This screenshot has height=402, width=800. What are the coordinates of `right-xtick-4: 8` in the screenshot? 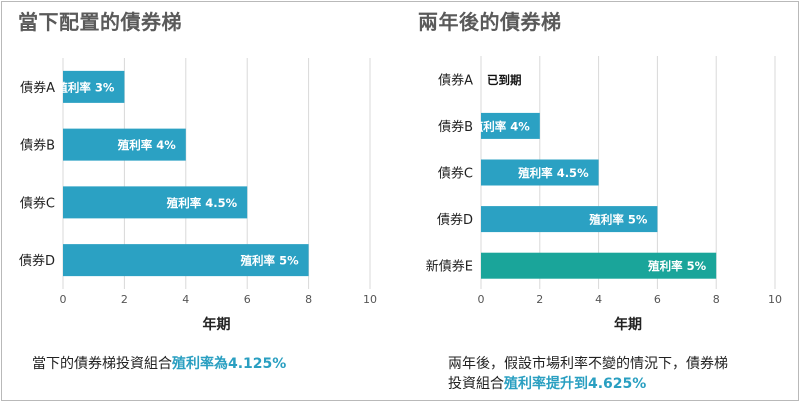 It's located at (716, 299).